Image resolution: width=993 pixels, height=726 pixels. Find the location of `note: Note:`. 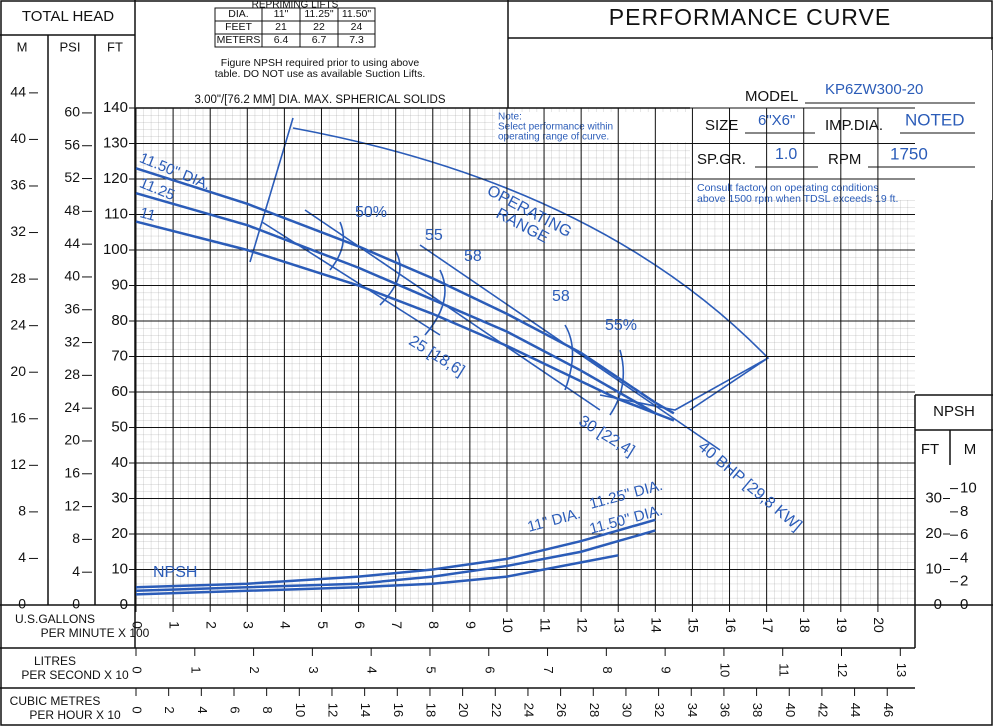

note: Note: is located at coordinates (510, 117).